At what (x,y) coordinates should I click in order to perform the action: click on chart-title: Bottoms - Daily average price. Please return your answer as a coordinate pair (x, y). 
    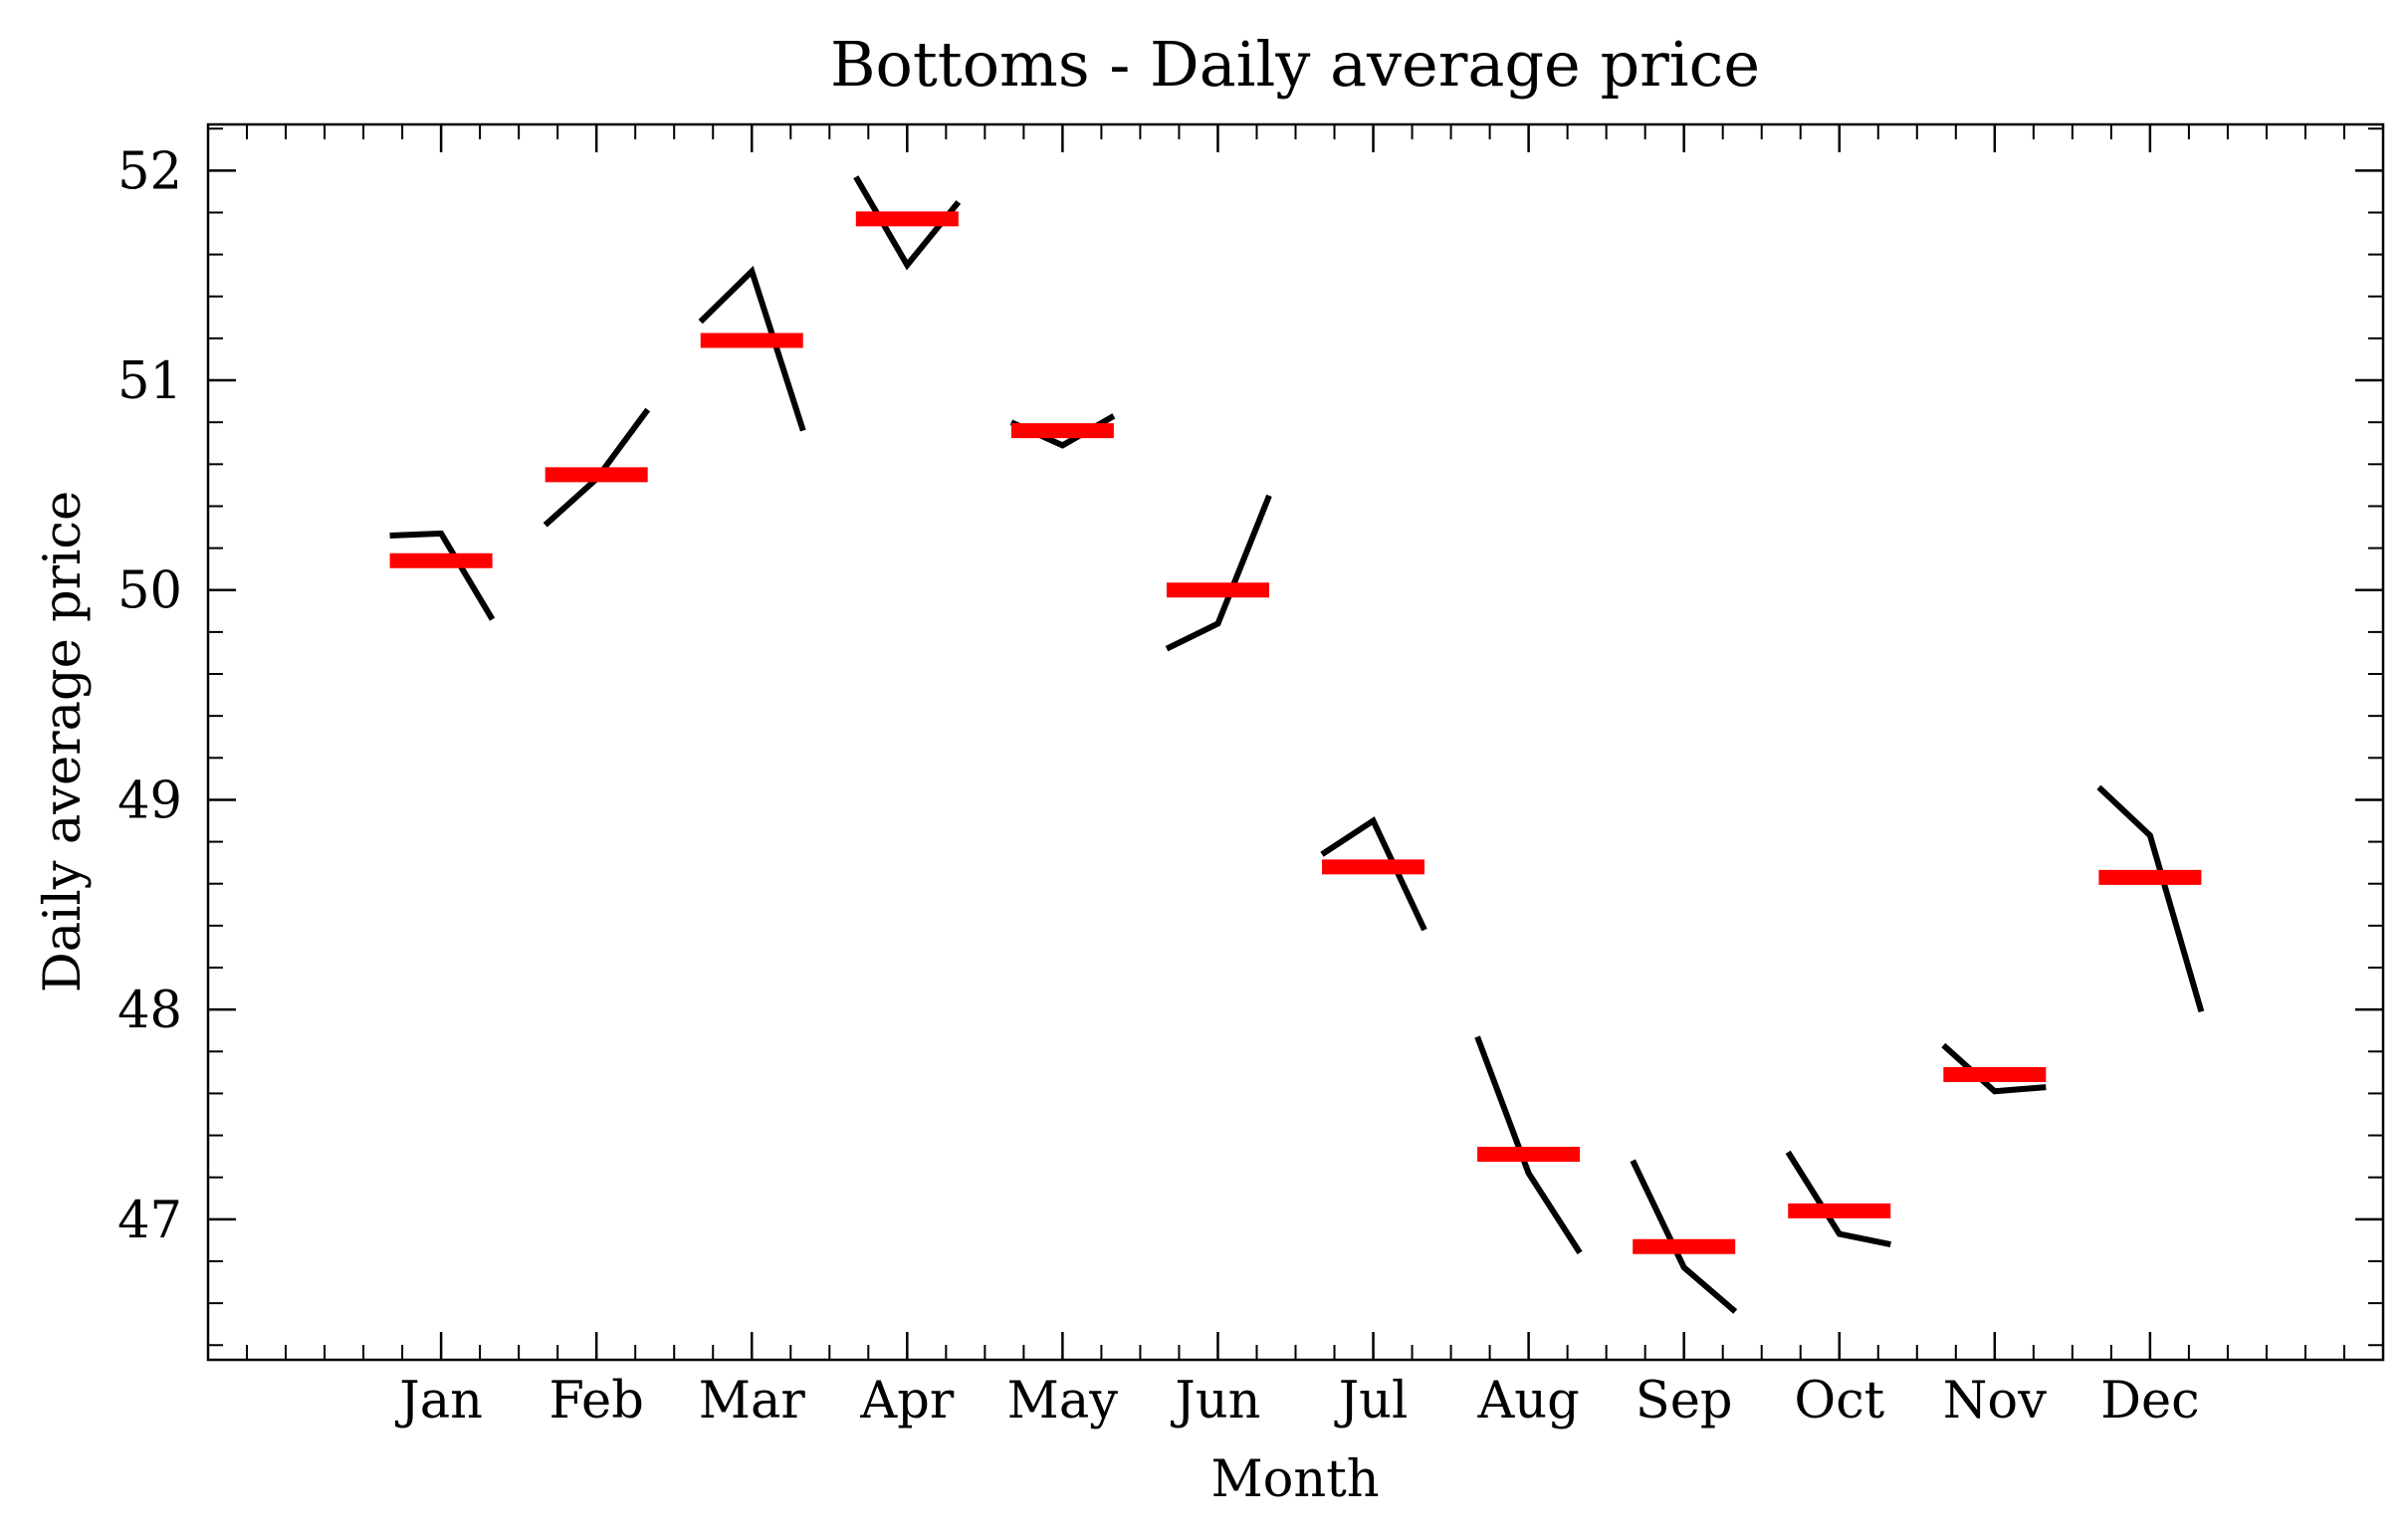
    Looking at the image, I should click on (1295, 64).